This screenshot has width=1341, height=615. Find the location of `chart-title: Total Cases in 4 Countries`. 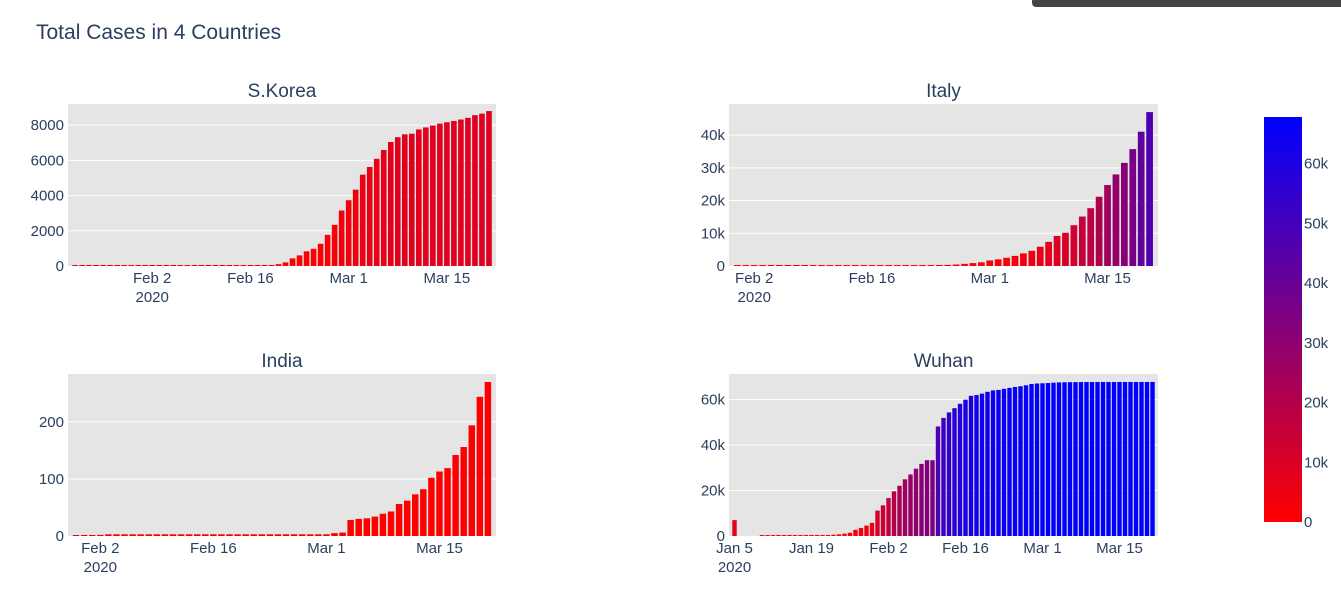

chart-title: Total Cases in 4 Countries is located at coordinates (159, 32).